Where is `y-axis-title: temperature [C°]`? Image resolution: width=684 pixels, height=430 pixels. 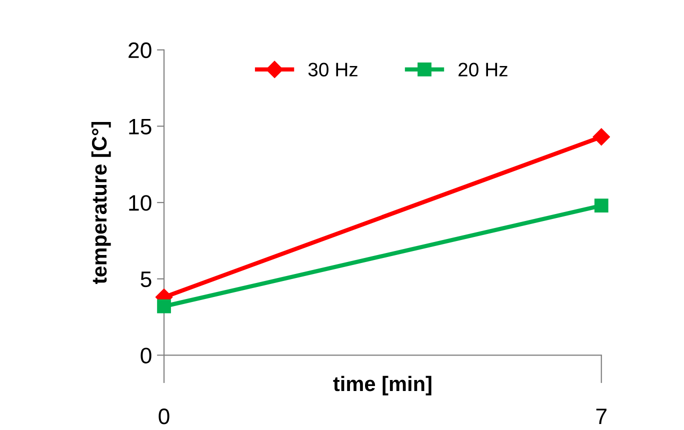 y-axis-title: temperature [C°] is located at coordinates (101, 203).